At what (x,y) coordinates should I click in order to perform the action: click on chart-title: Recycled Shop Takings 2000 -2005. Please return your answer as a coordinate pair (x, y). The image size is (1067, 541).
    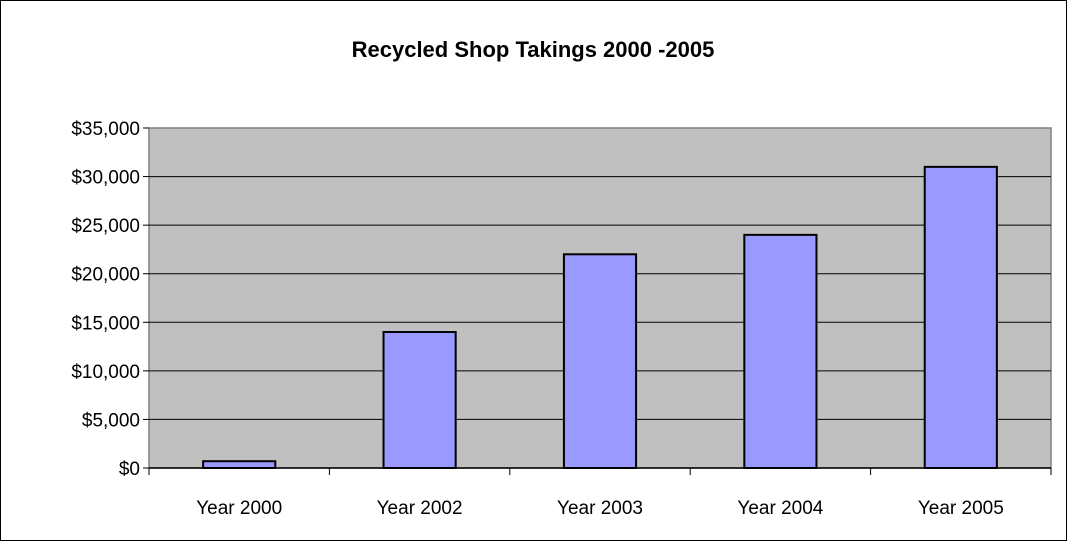
    Looking at the image, I should click on (533, 49).